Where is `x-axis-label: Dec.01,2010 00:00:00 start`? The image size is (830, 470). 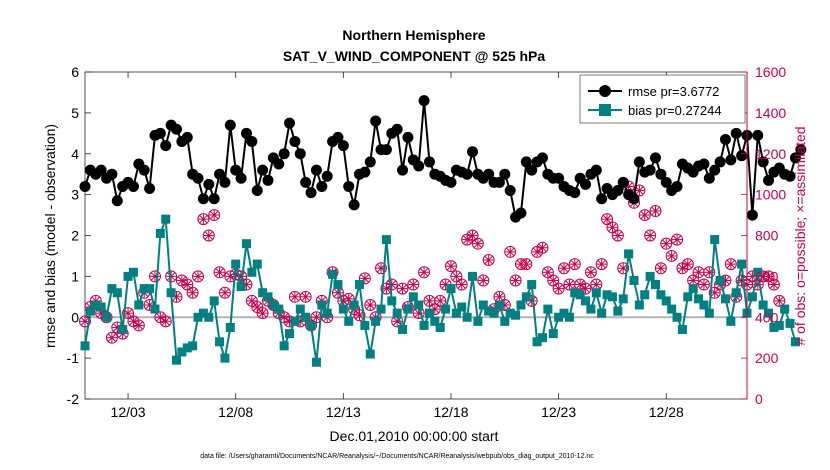
x-axis-label: Dec.01,2010 00:00:00 start is located at coordinates (414, 436).